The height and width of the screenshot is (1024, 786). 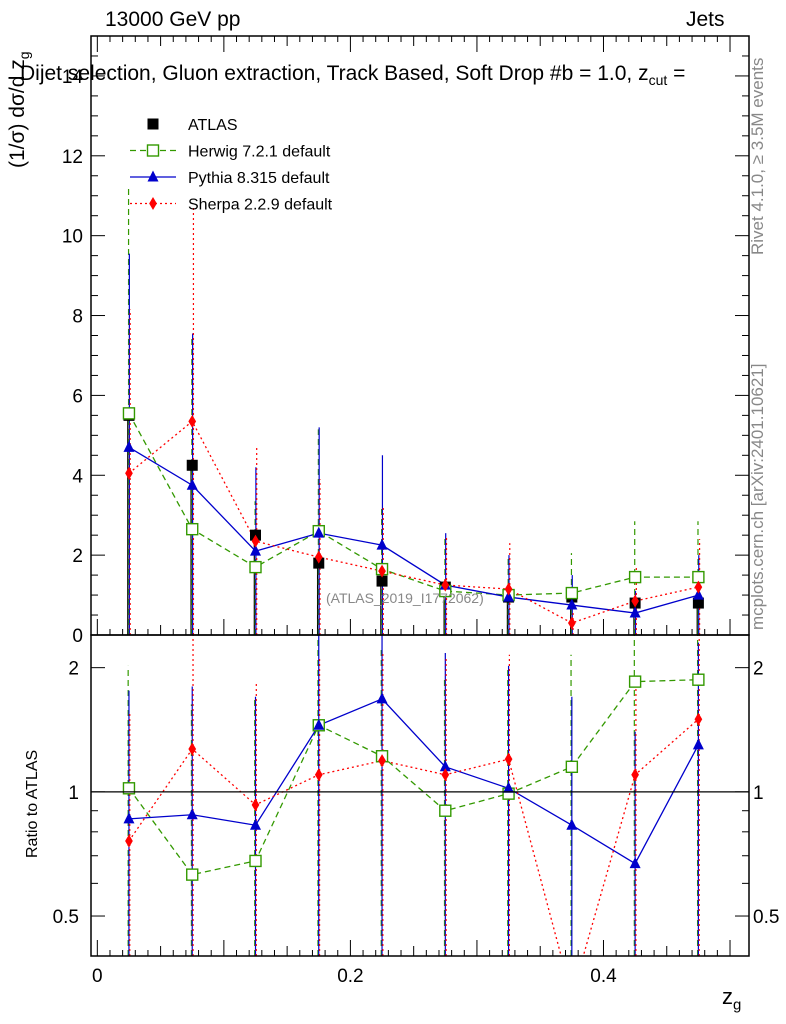 What do you see at coordinates (350, 976) in the screenshot?
I see `x-tick-label: 0.2` at bounding box center [350, 976].